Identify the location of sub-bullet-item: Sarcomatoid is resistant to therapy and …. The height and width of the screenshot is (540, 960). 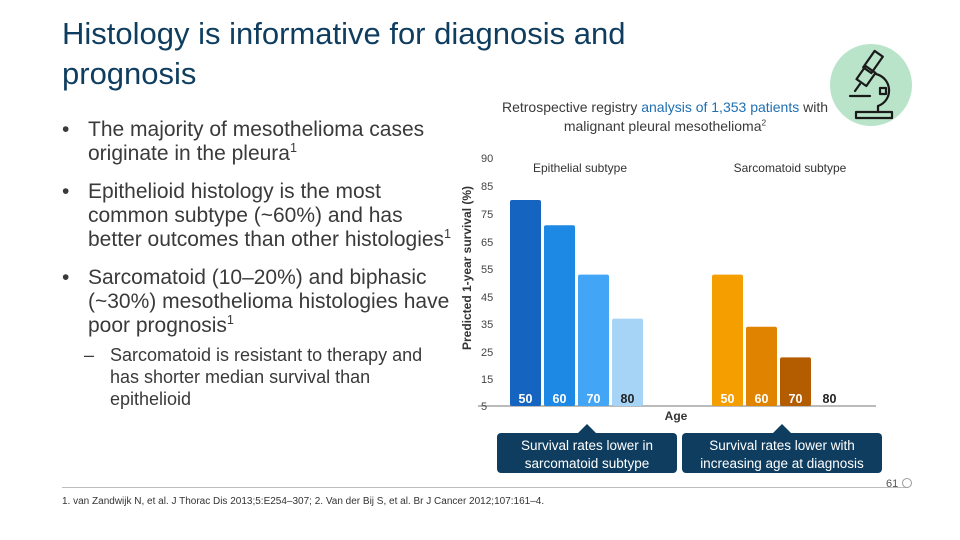
(255, 377).